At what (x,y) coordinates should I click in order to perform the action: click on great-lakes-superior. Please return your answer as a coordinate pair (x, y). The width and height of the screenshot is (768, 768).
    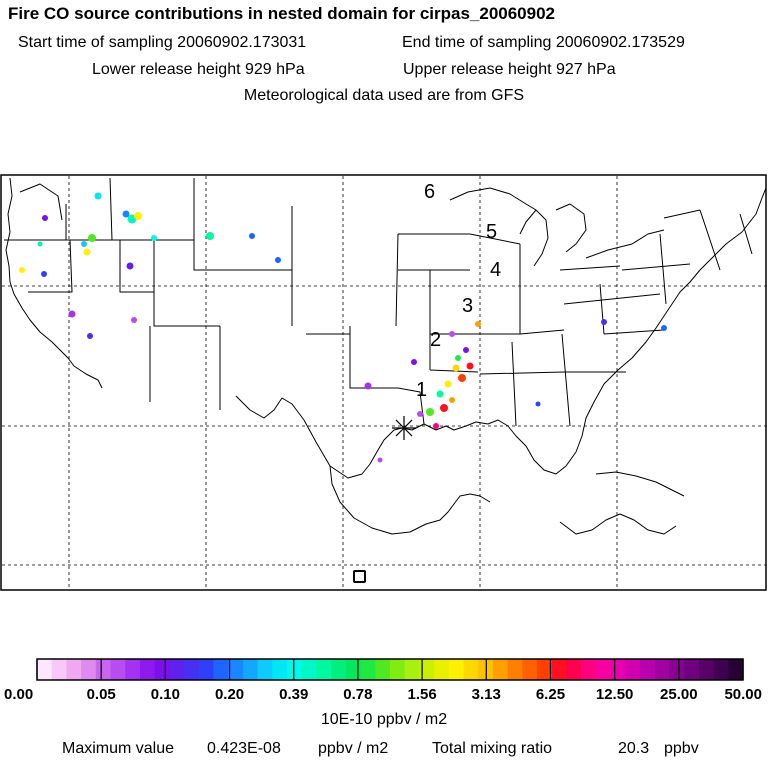
    Looking at the image, I should click on (493, 199).